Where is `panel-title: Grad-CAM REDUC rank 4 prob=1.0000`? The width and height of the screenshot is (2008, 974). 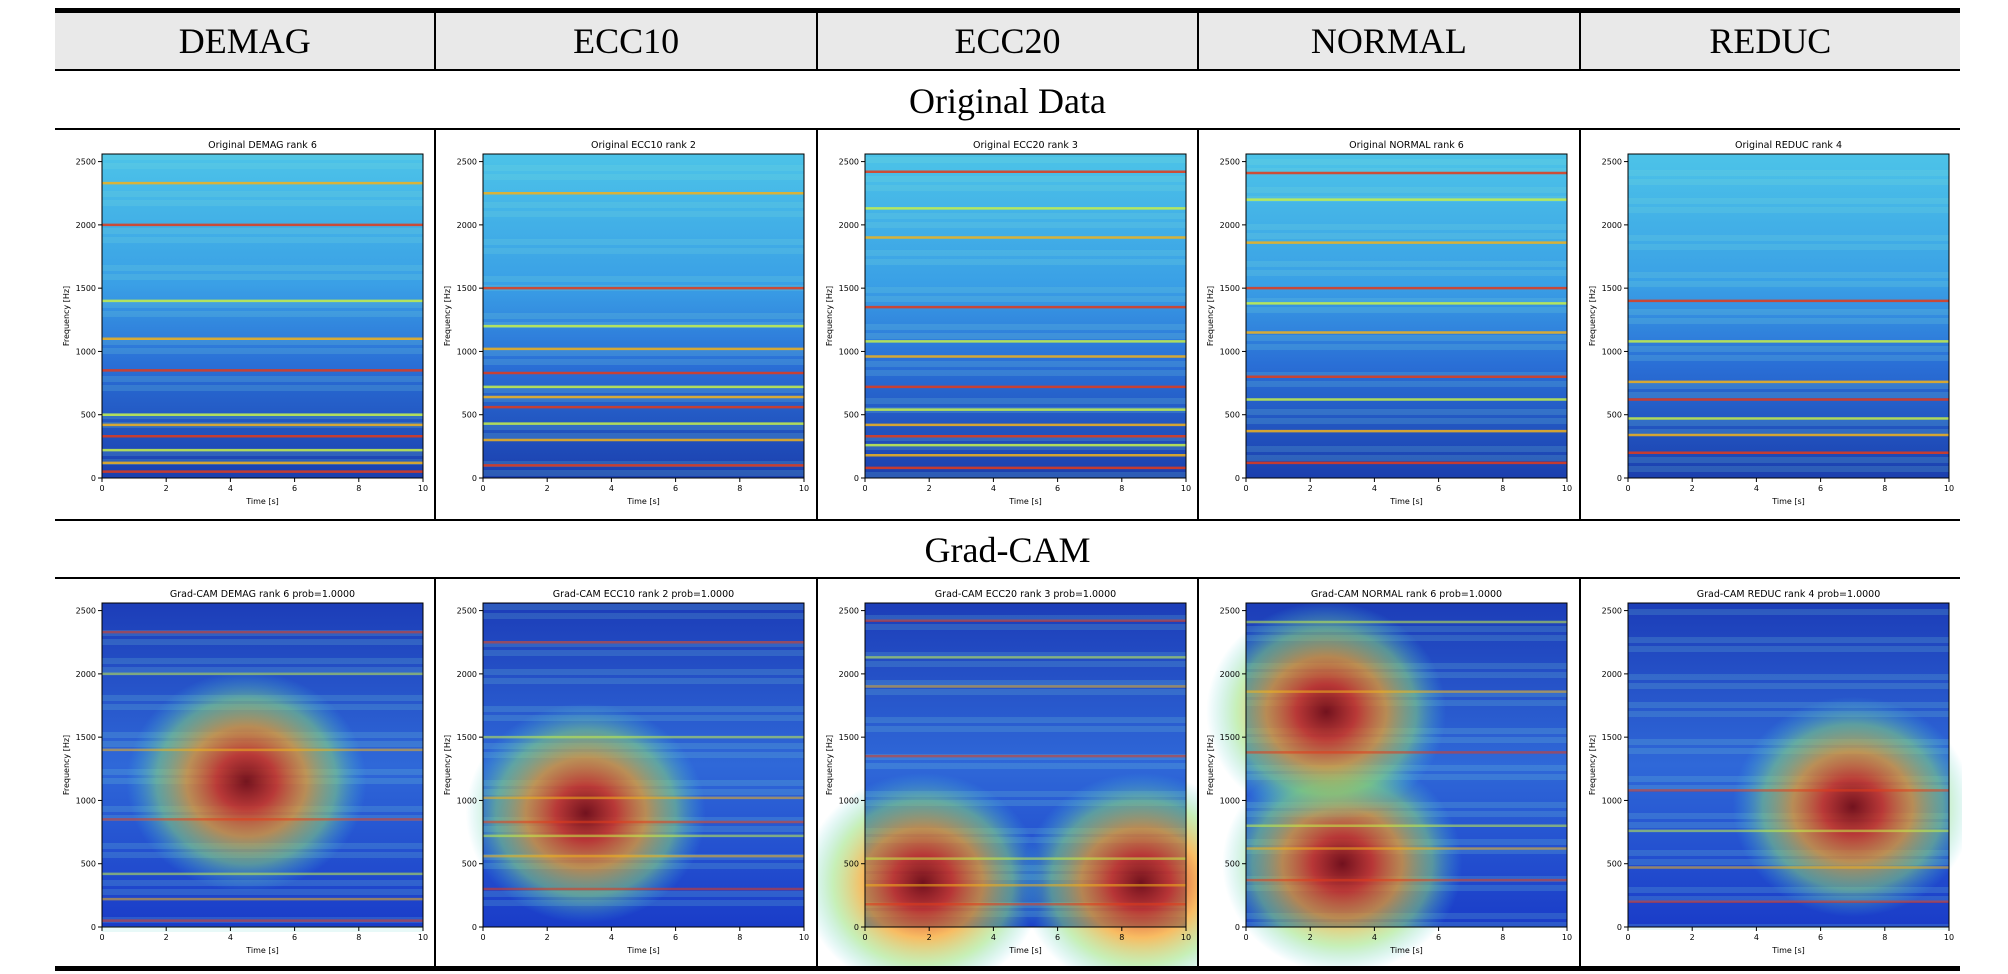 panel-title: Grad-CAM REDUC rank 4 prob=1.0000 is located at coordinates (1788, 594).